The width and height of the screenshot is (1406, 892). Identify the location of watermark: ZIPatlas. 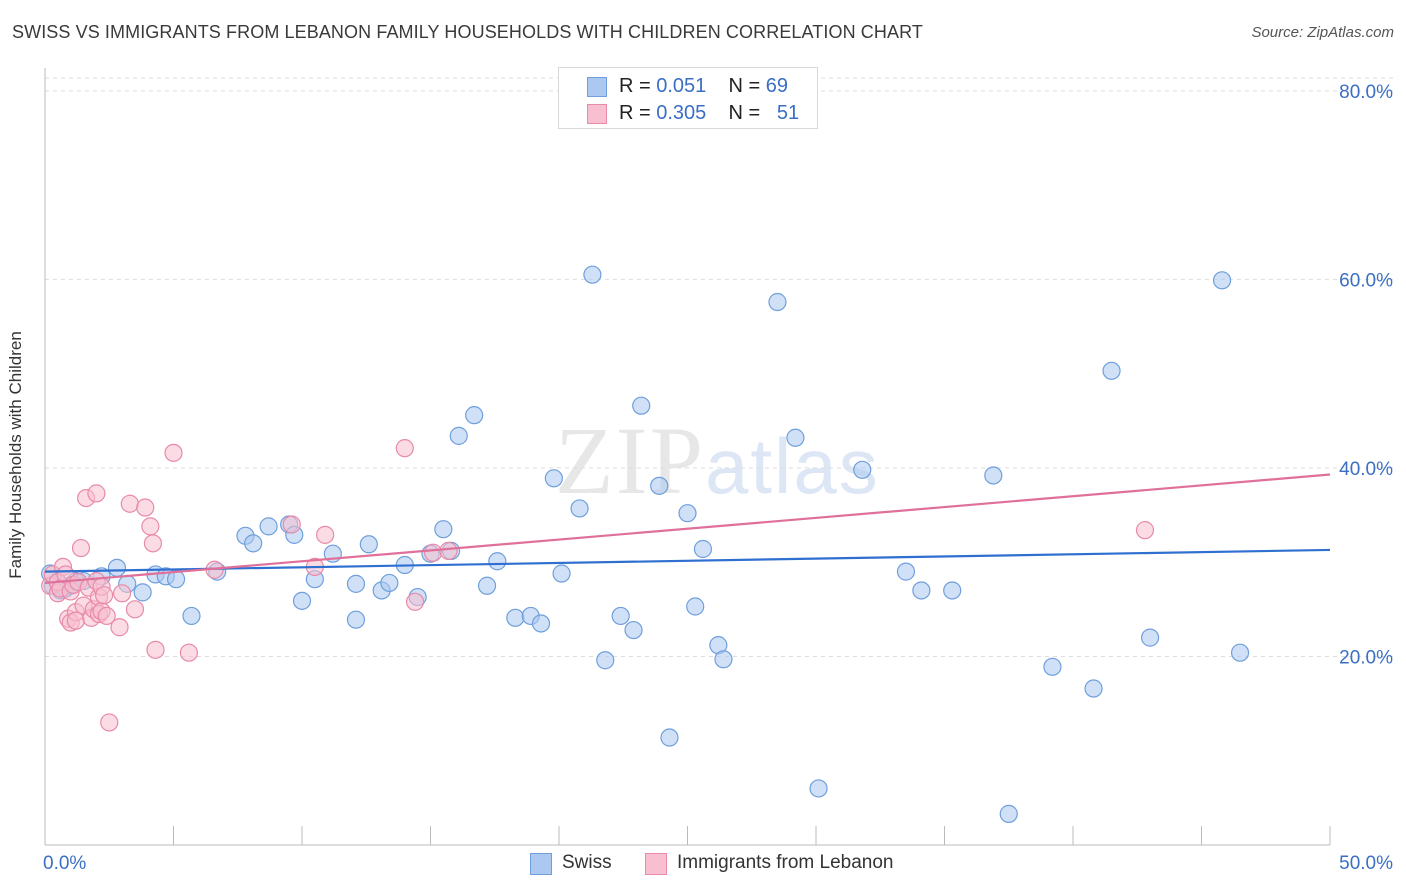
(717, 460).